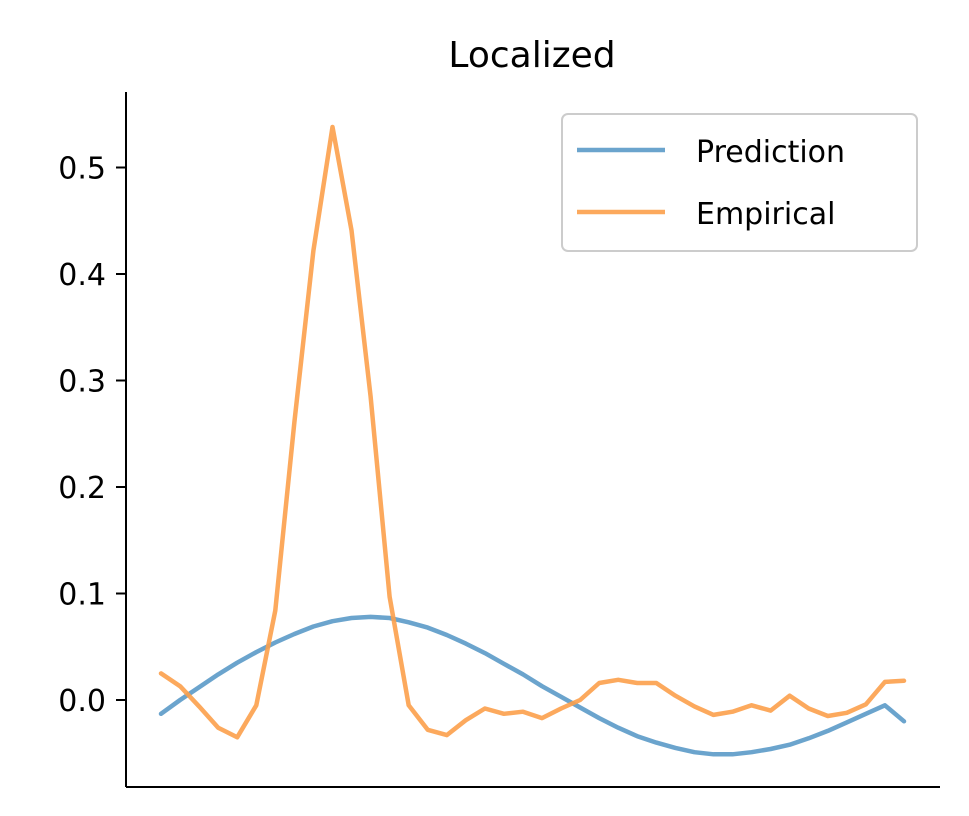  Describe the element at coordinates (92, 435) in the screenshot. I see `y-ticks: 0.0 0.1 0.2 0.3 0.4 0.5` at that location.